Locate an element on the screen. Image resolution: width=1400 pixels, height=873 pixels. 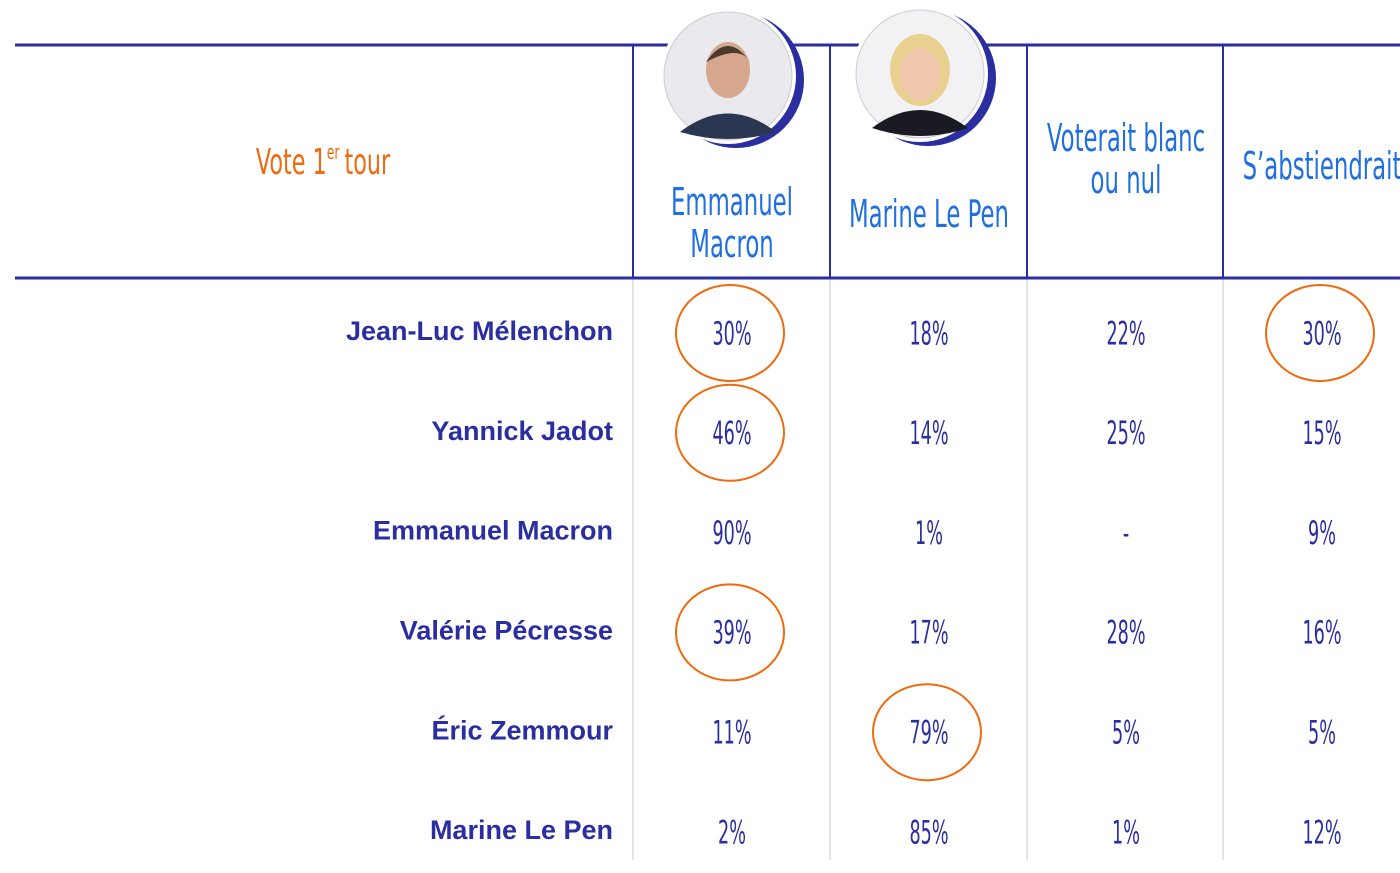
column-header: Macron is located at coordinates (731, 245).